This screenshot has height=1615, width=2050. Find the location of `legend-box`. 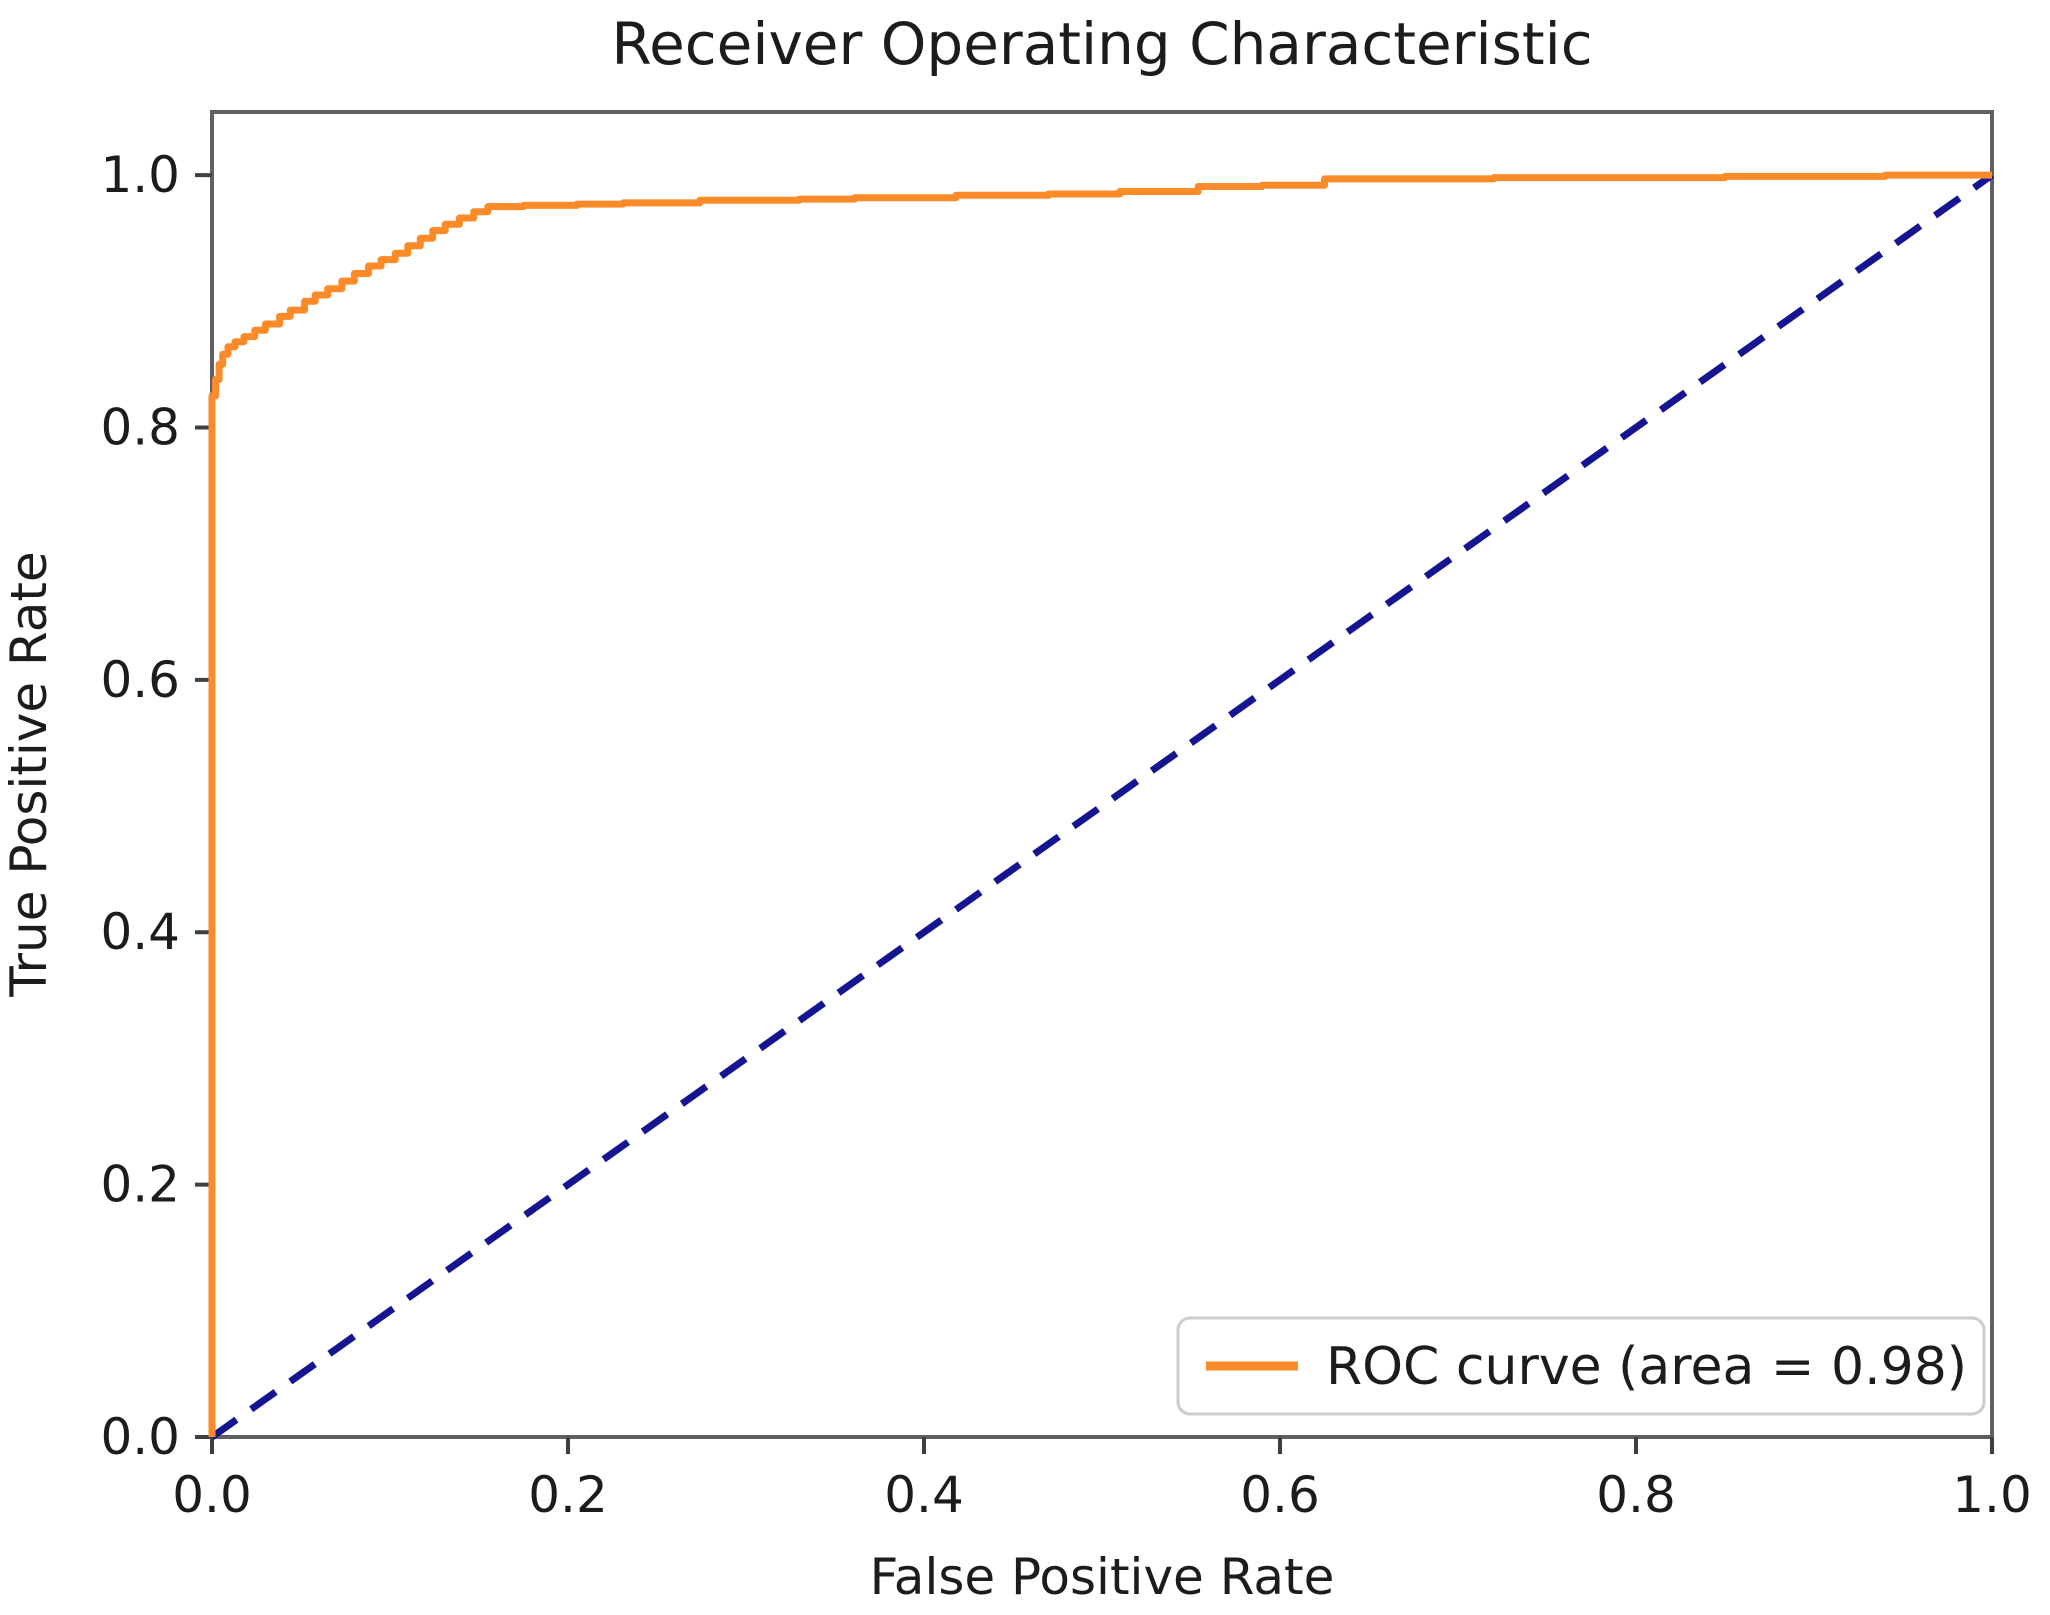

legend-box is located at coordinates (1581, 1366).